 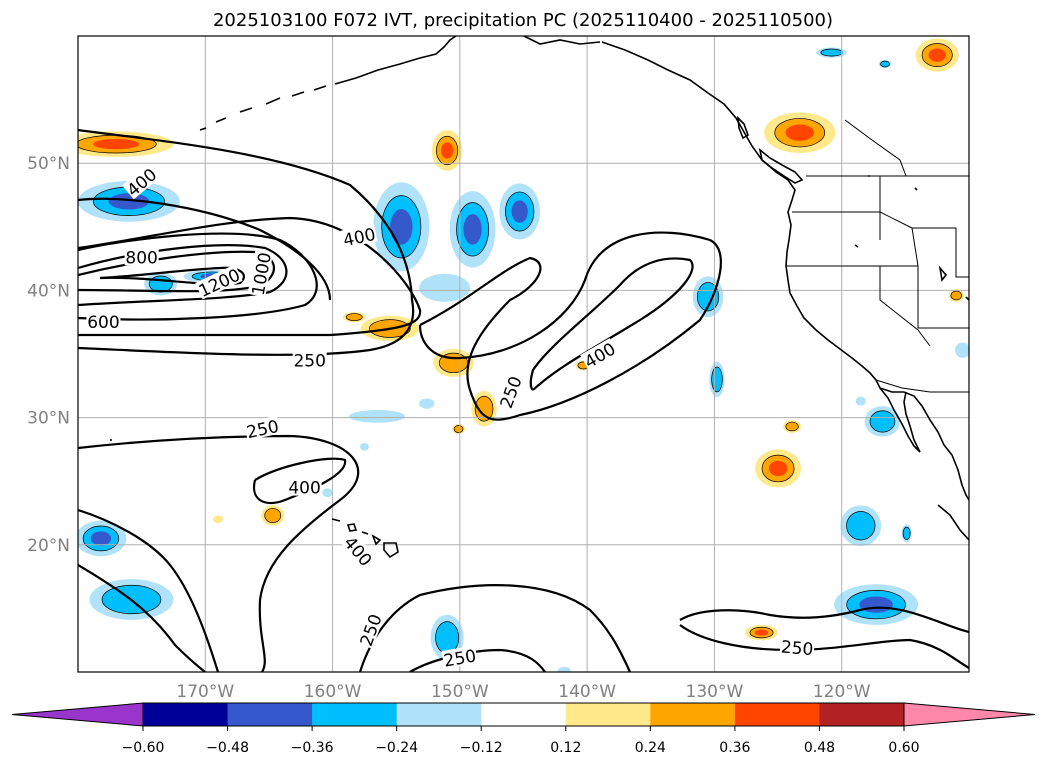 What do you see at coordinates (877, 256) in the screenshot?
I see `political-borders` at bounding box center [877, 256].